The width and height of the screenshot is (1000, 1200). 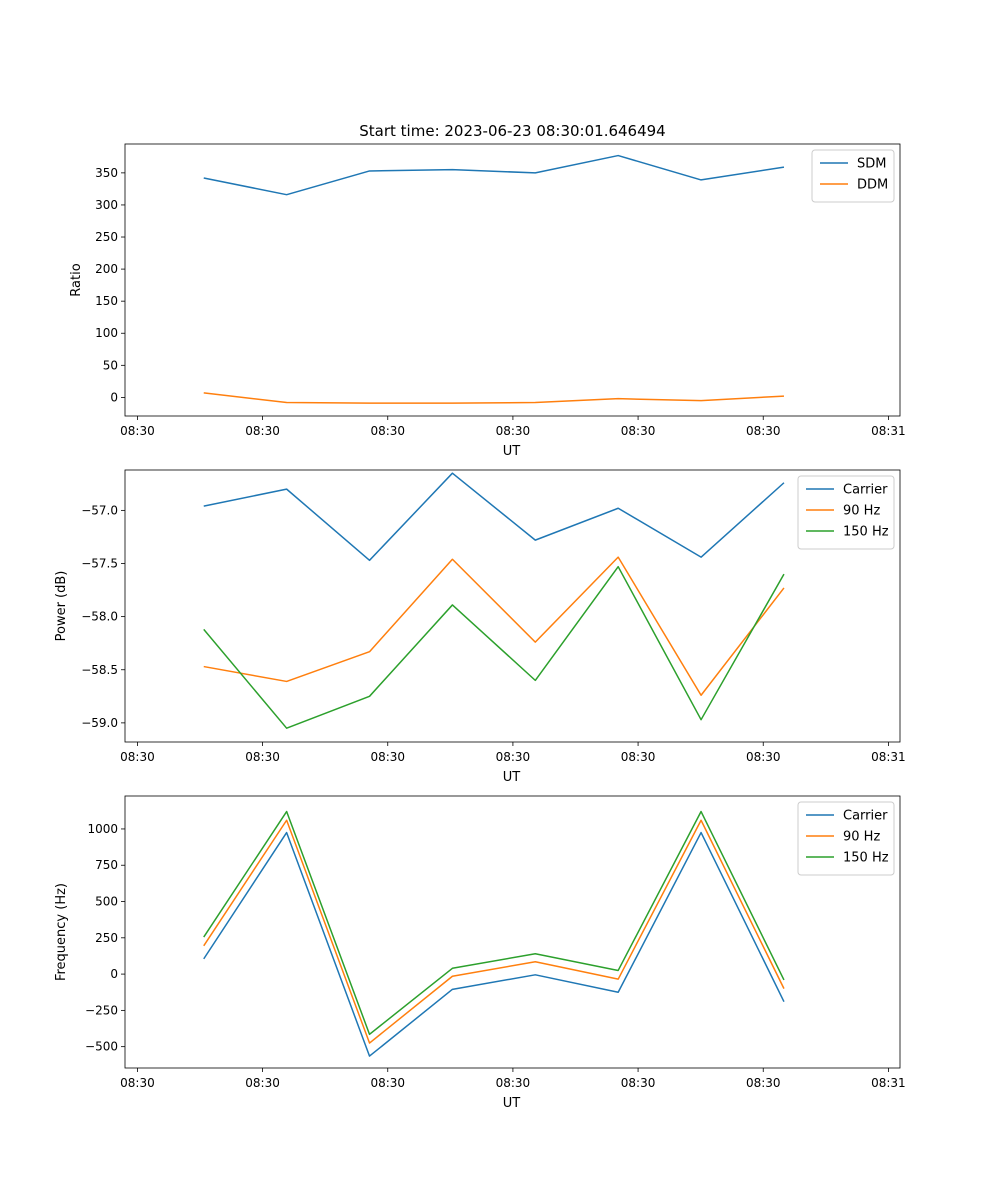 What do you see at coordinates (61, 606) in the screenshot?
I see `y-axis-label: Power (dB)` at bounding box center [61, 606].